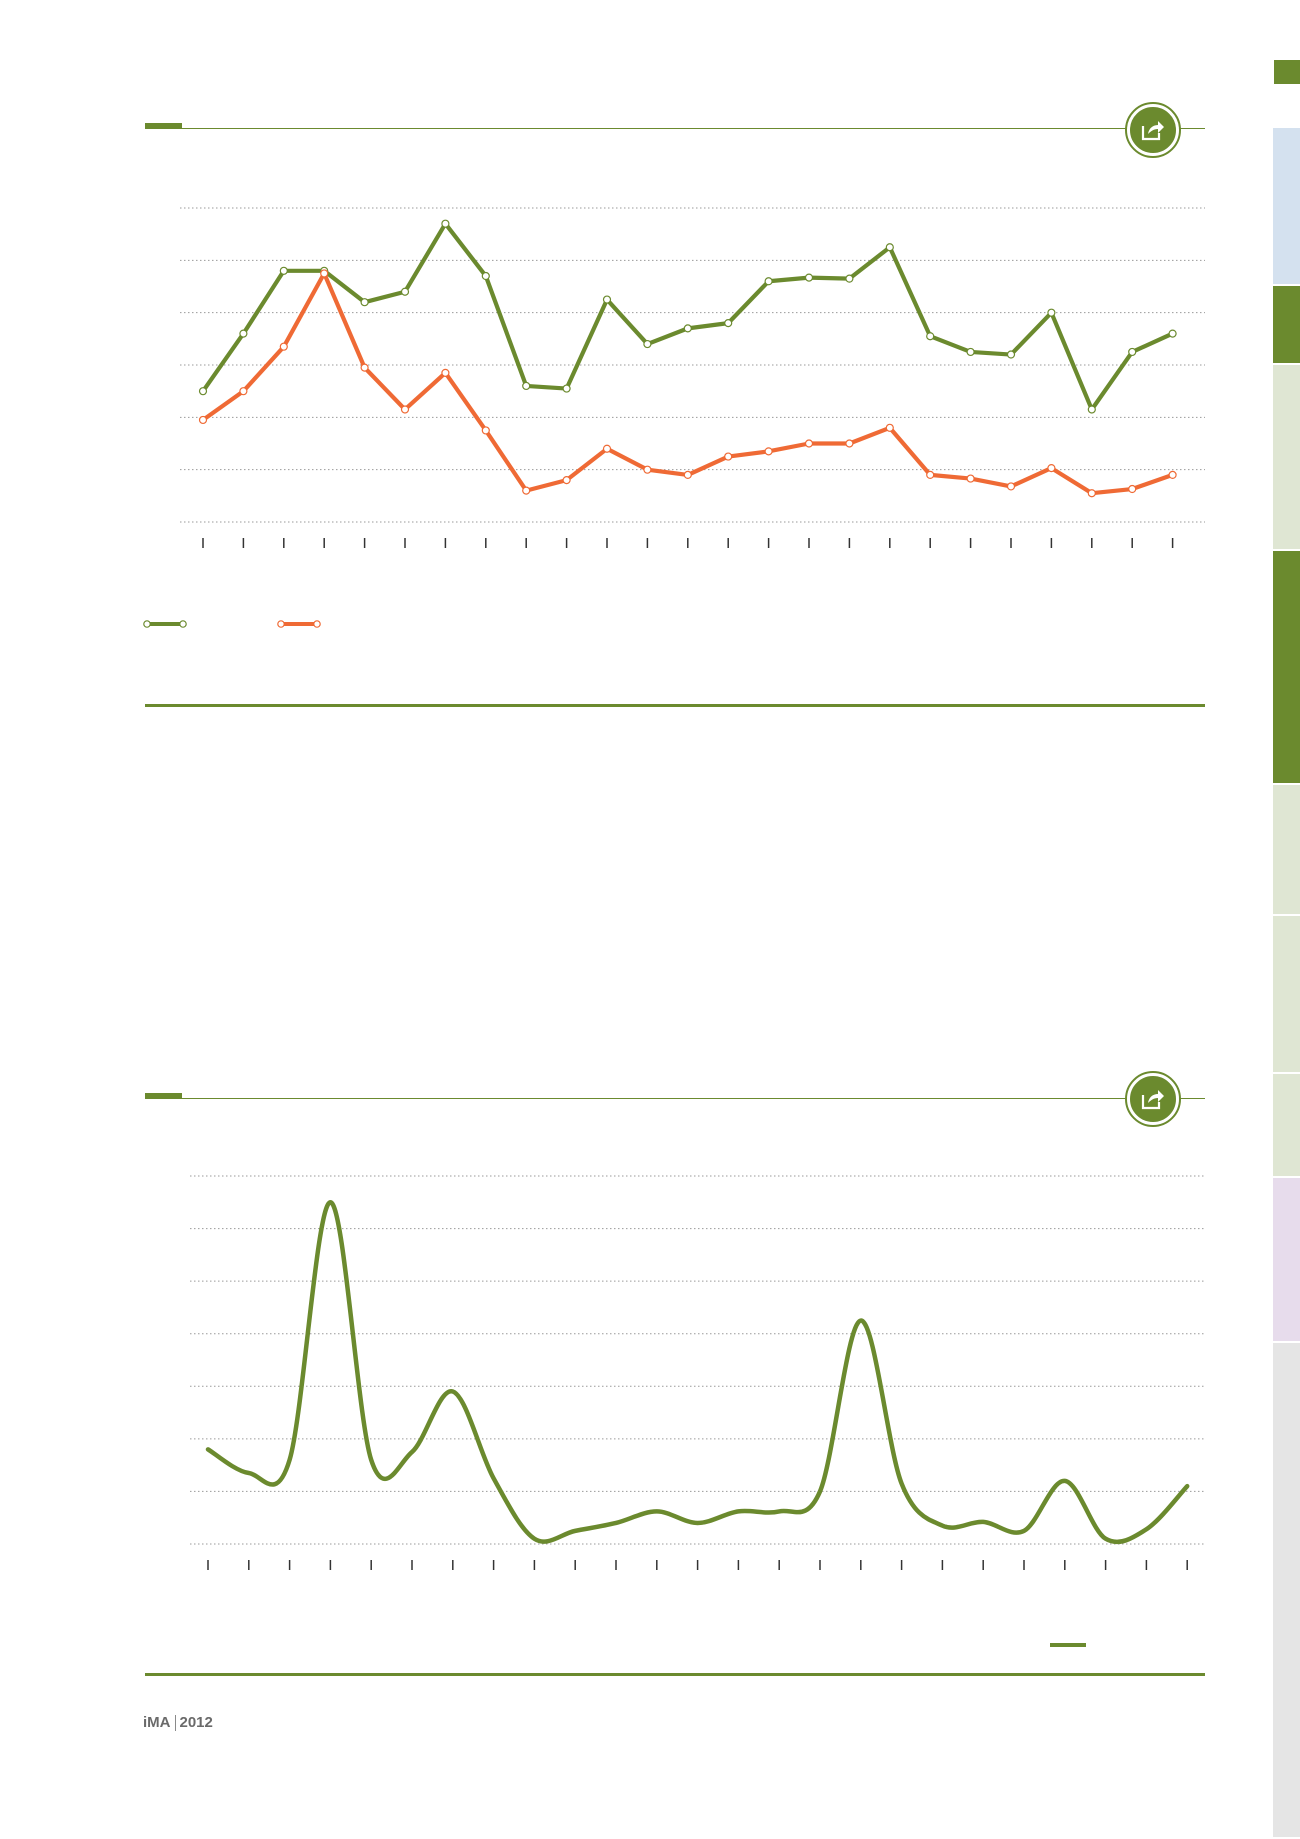  I want to click on chart-1-export-button, so click(1153, 130).